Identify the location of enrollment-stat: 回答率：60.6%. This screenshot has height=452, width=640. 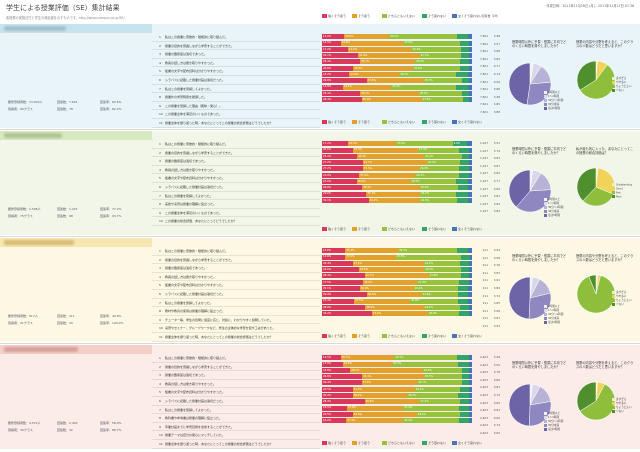
(111, 102).